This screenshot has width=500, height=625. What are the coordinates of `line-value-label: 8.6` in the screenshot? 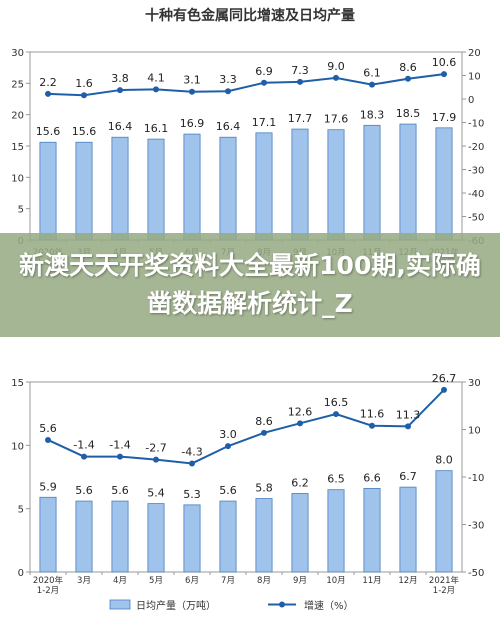 It's located at (408, 67).